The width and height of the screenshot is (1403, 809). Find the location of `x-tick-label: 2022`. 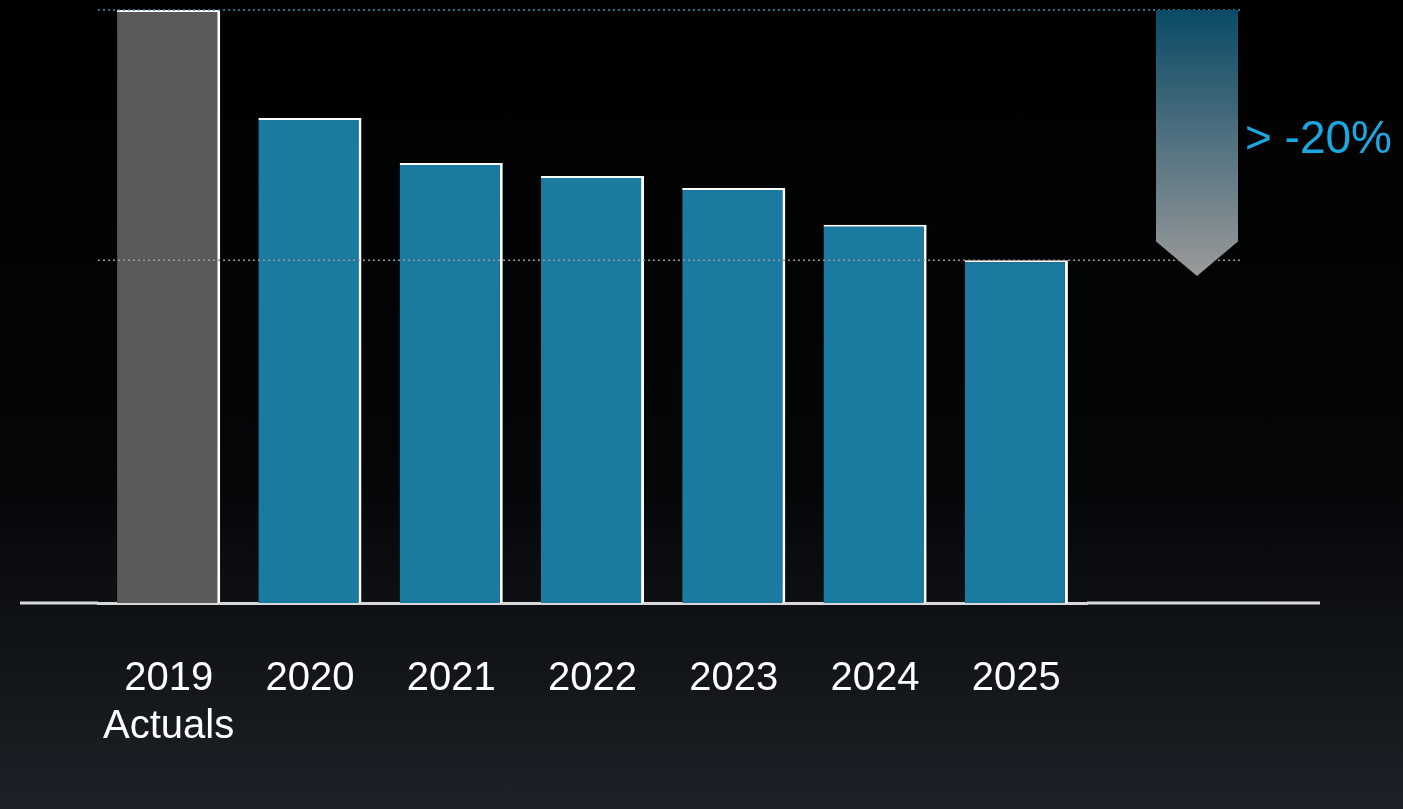

x-tick-label: 2022 is located at coordinates (592, 676).